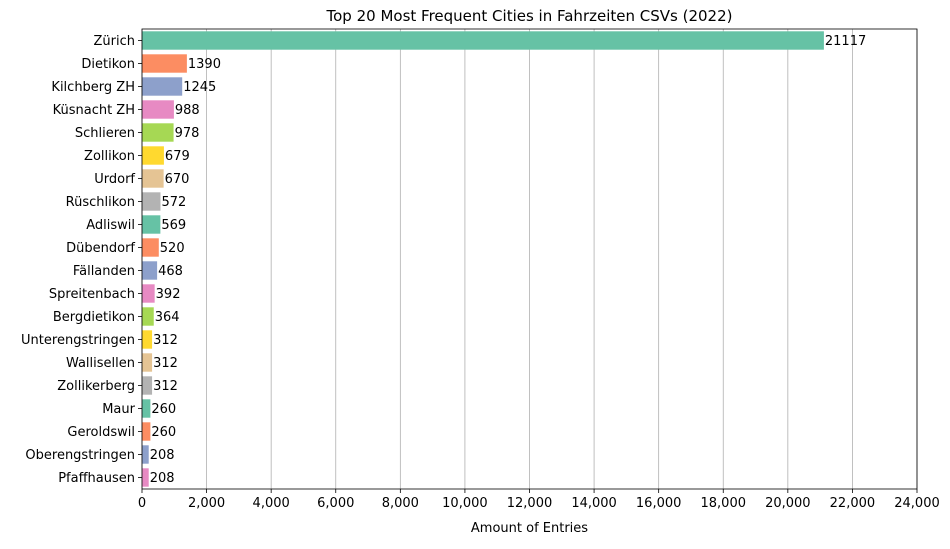  What do you see at coordinates (173, 202) in the screenshot?
I see `data-label: 572` at bounding box center [173, 202].